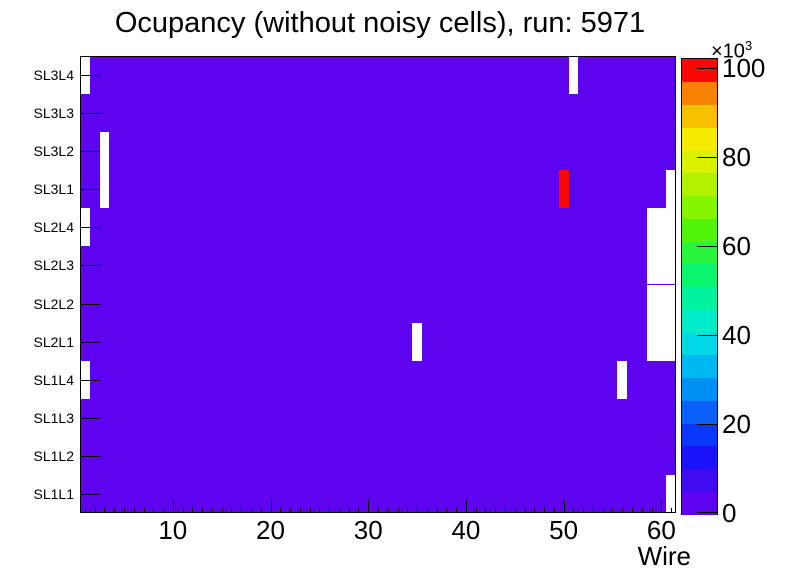  What do you see at coordinates (173, 530) in the screenshot?
I see `x-axis-tick-label: 10` at bounding box center [173, 530].